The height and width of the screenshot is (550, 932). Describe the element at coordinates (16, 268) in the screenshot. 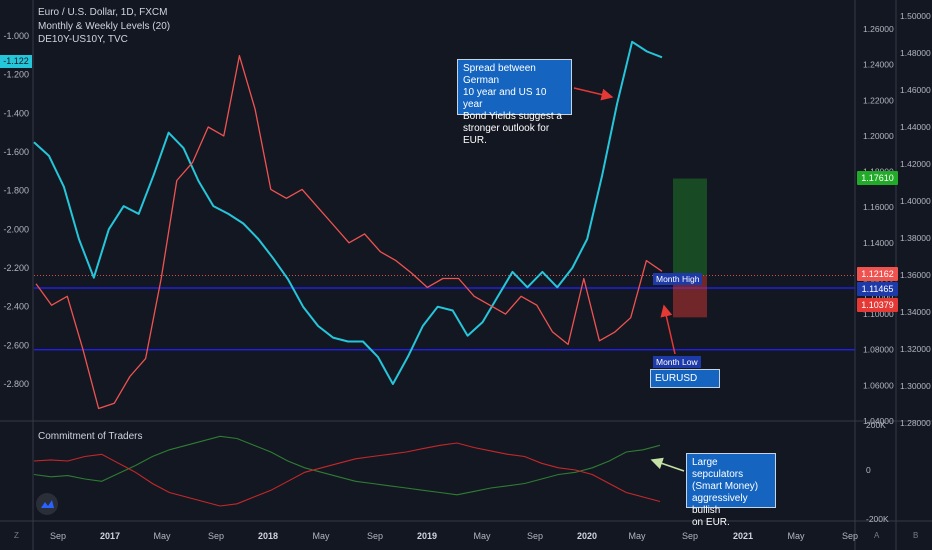

I see `left-axis-tick-label: -2.200` at that location.